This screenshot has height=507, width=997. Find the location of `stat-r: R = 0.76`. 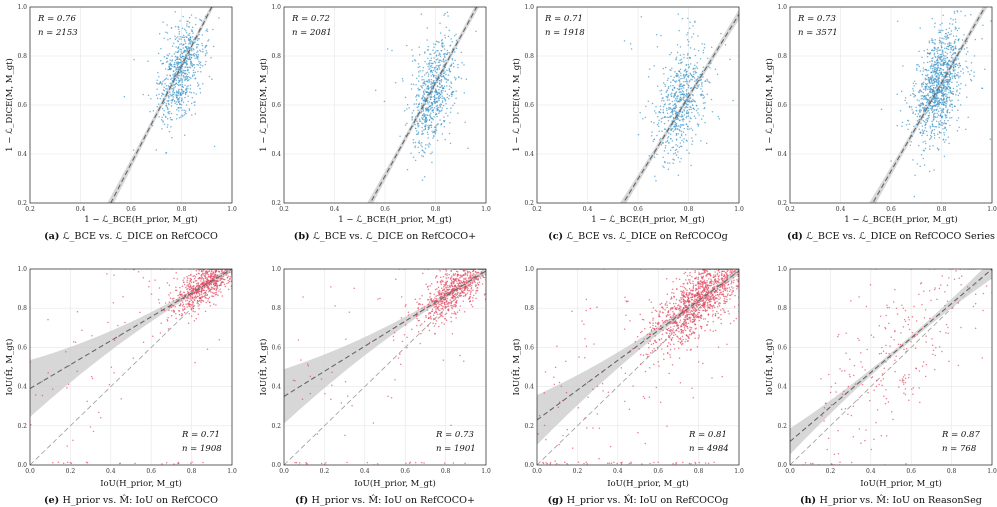

stat-r: R = 0.76 is located at coordinates (56, 19).